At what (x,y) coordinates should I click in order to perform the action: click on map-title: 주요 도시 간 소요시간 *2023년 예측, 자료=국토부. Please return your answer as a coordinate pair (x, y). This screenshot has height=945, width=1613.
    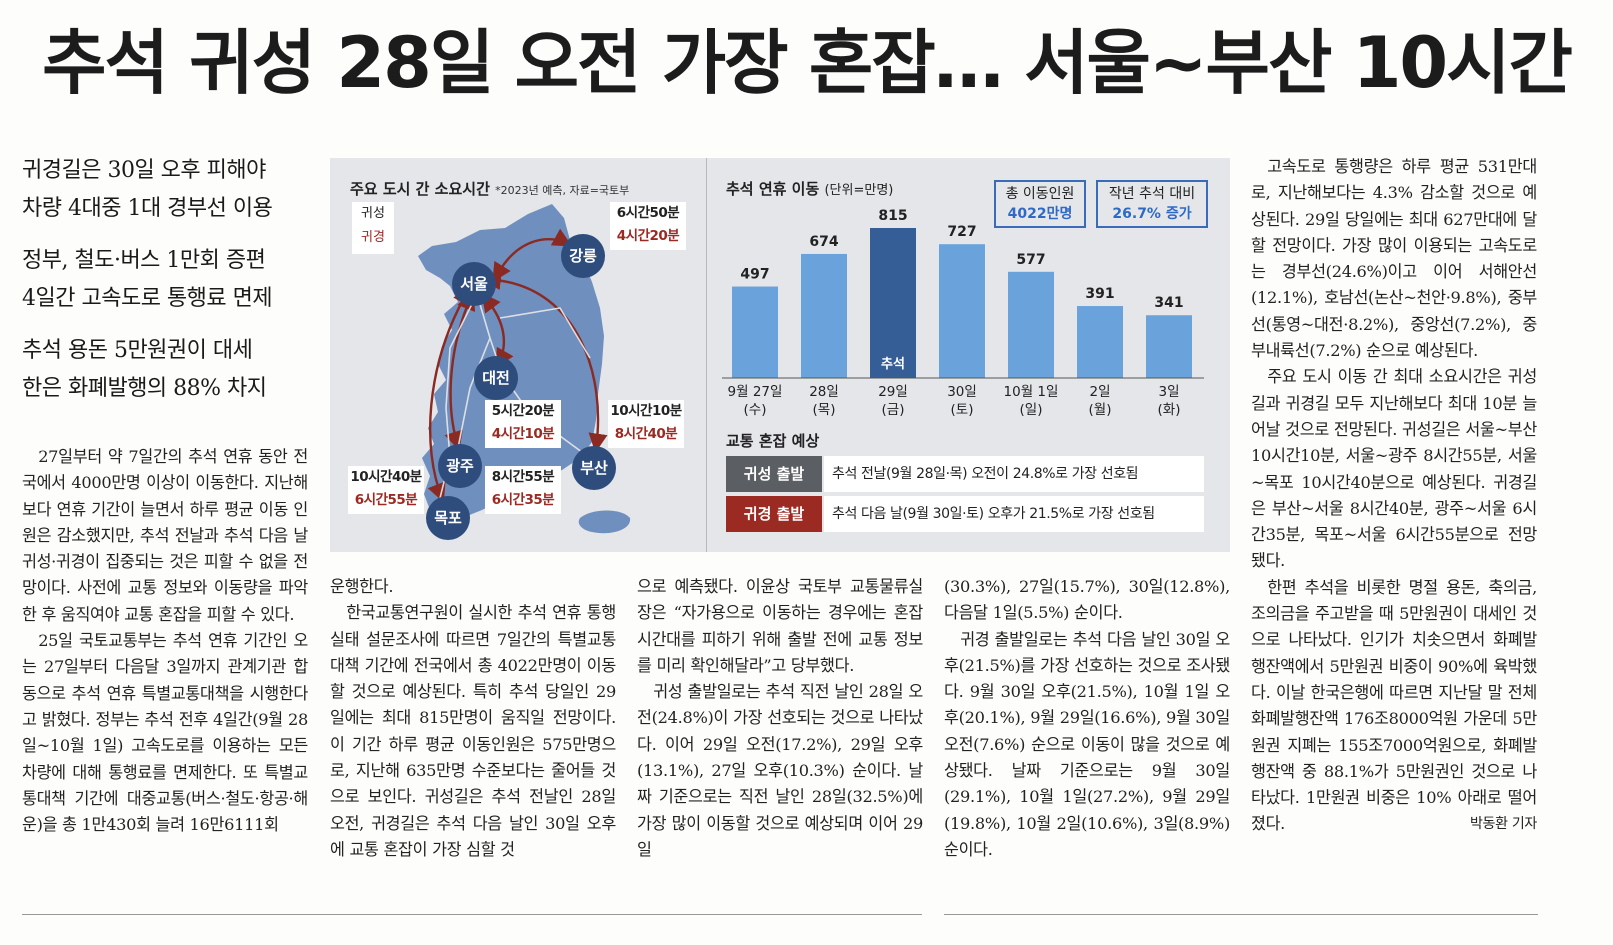
    Looking at the image, I should click on (490, 189).